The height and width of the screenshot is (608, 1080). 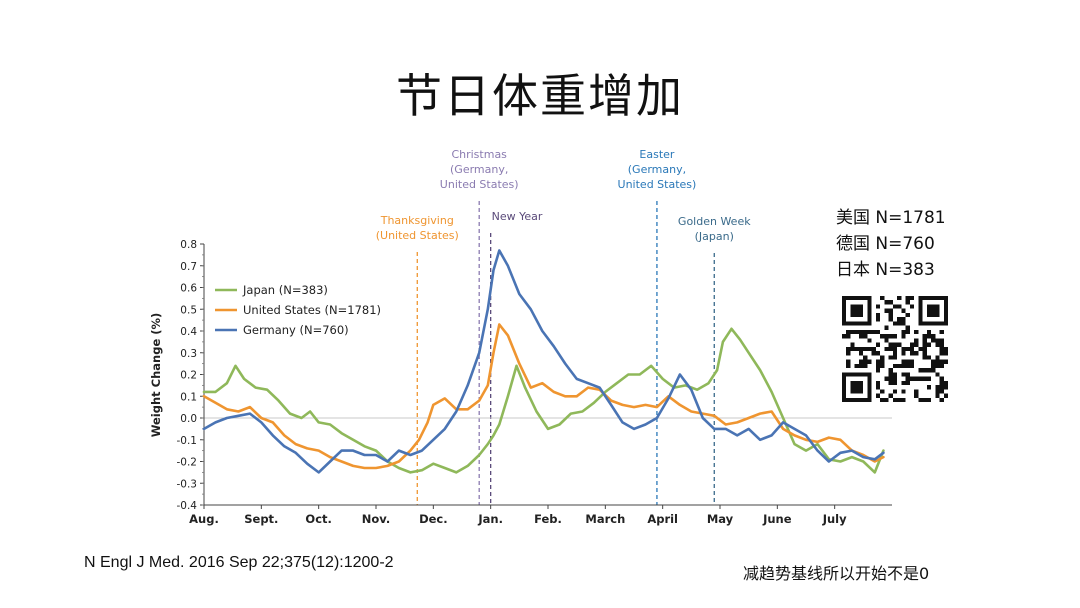 What do you see at coordinates (417, 235) in the screenshot?
I see `holiday-label: (United States)` at bounding box center [417, 235].